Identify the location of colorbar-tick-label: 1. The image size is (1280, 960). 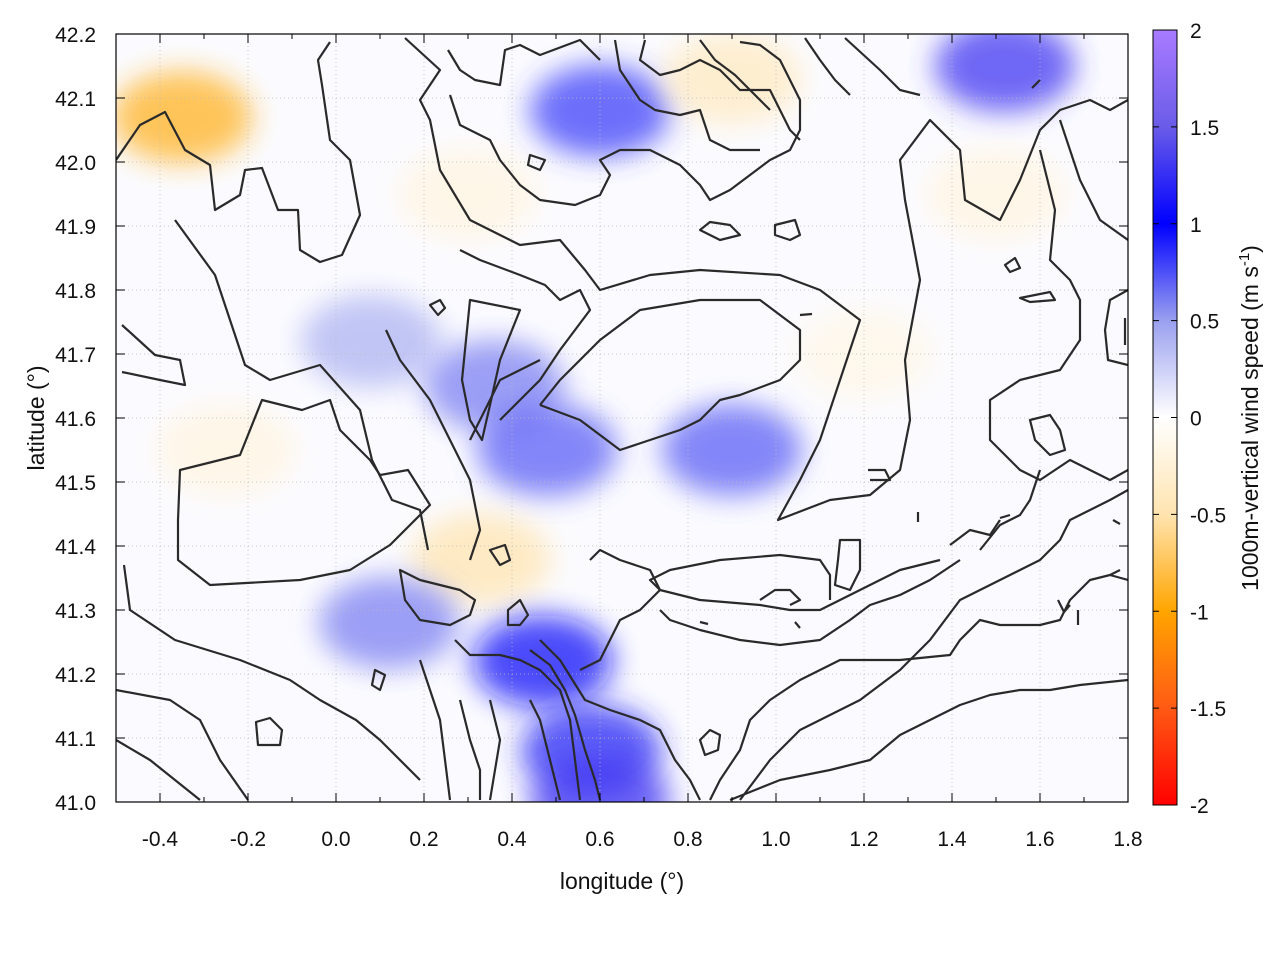
(1196, 225).